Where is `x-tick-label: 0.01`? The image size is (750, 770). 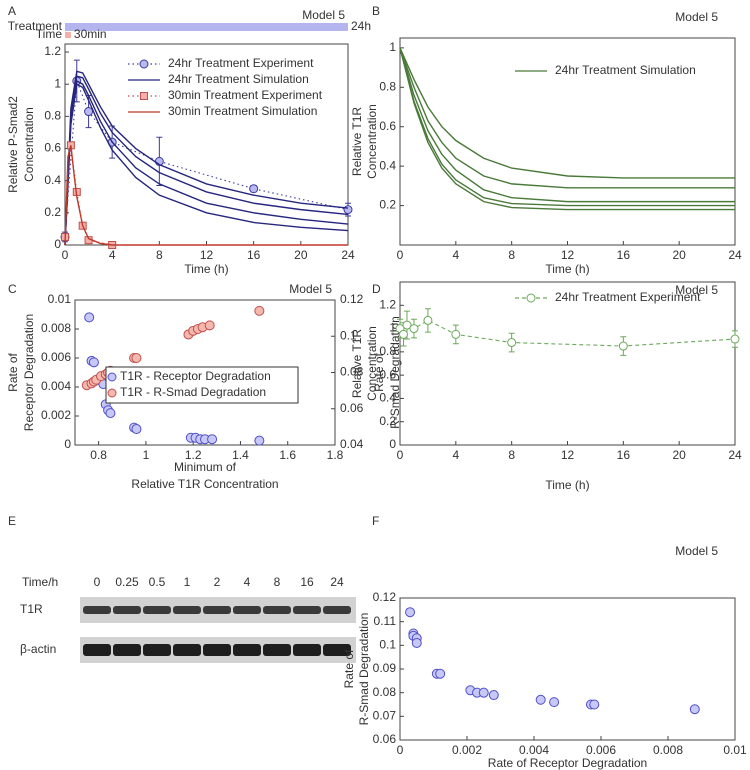
x-tick-label: 0.01 is located at coordinates (735, 750).